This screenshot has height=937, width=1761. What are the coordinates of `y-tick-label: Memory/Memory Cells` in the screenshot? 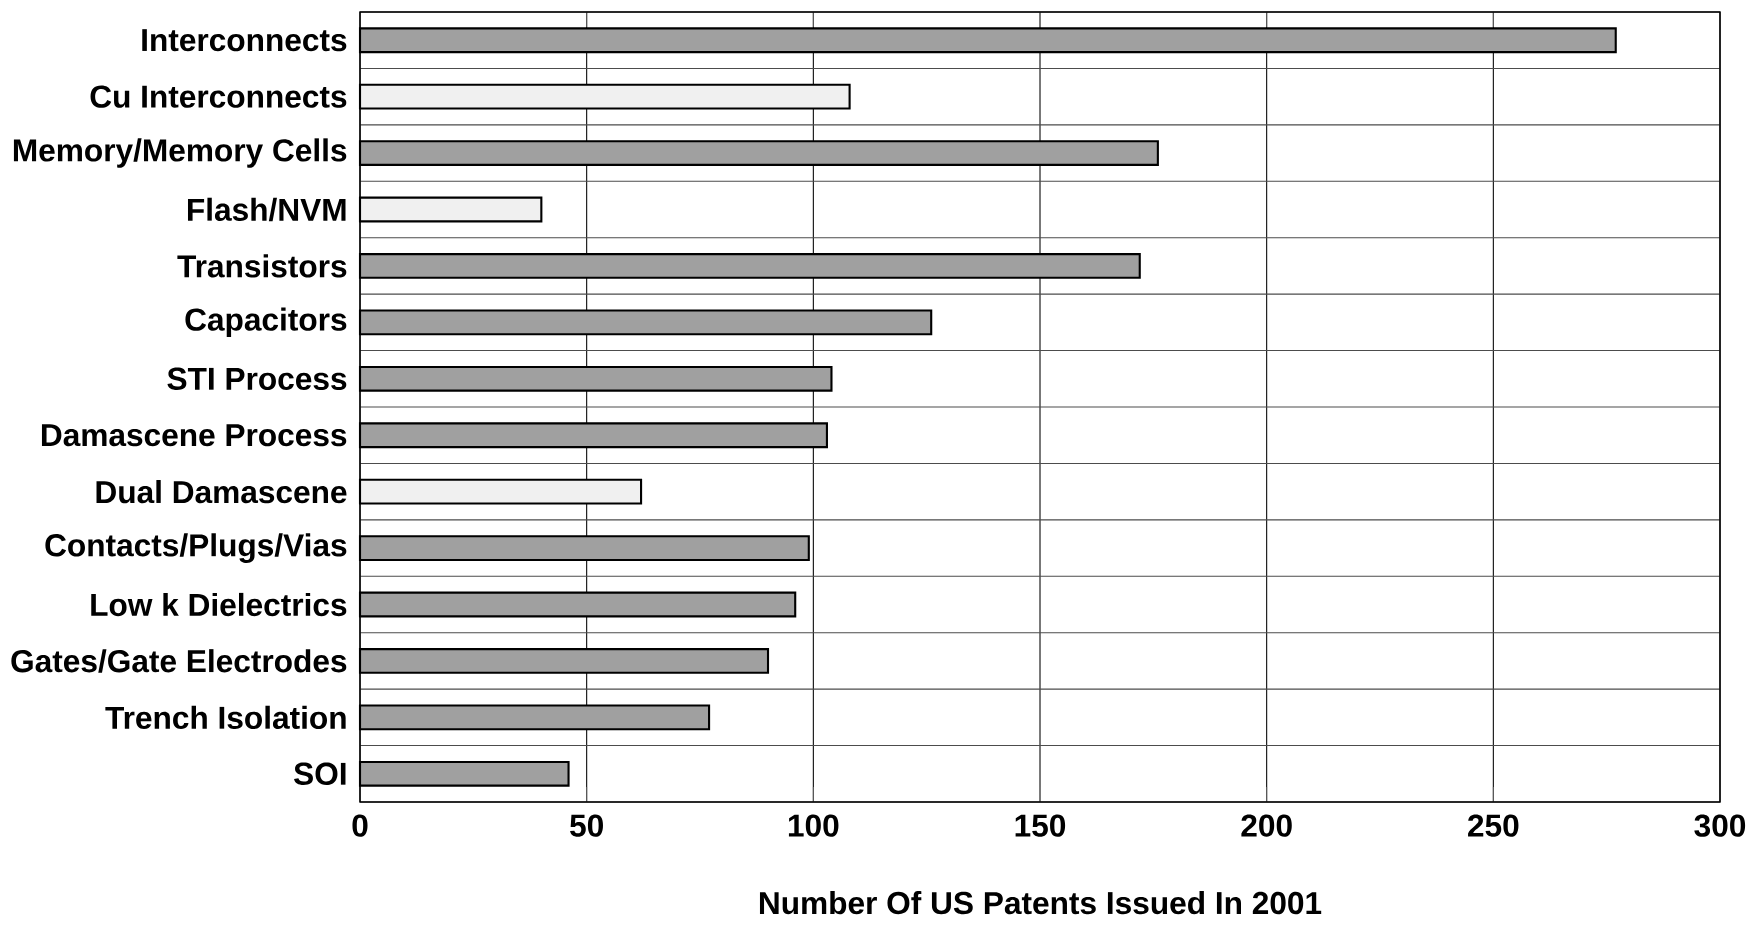 It's located at (180, 153).